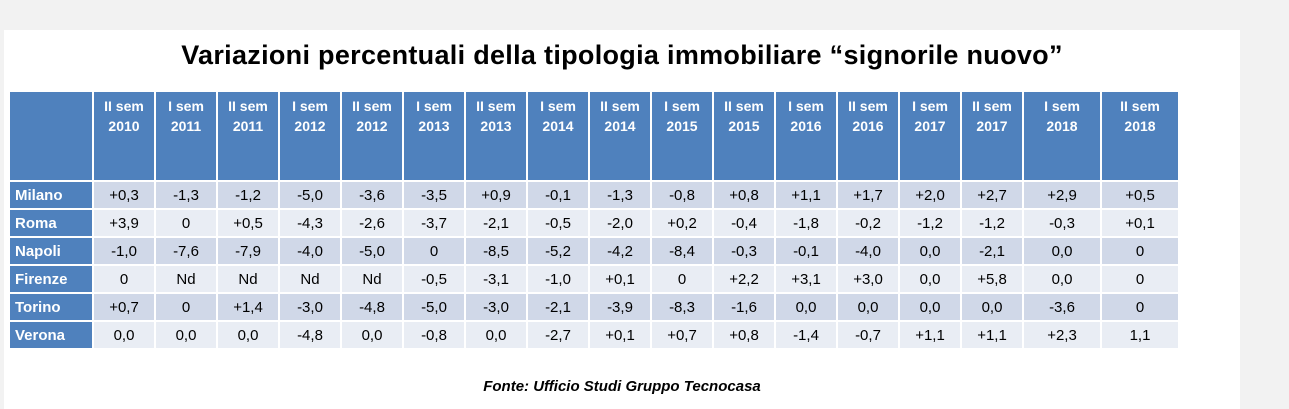 This screenshot has height=409, width=1289. What do you see at coordinates (806, 251) in the screenshot?
I see `table-cell: -0,1` at bounding box center [806, 251].